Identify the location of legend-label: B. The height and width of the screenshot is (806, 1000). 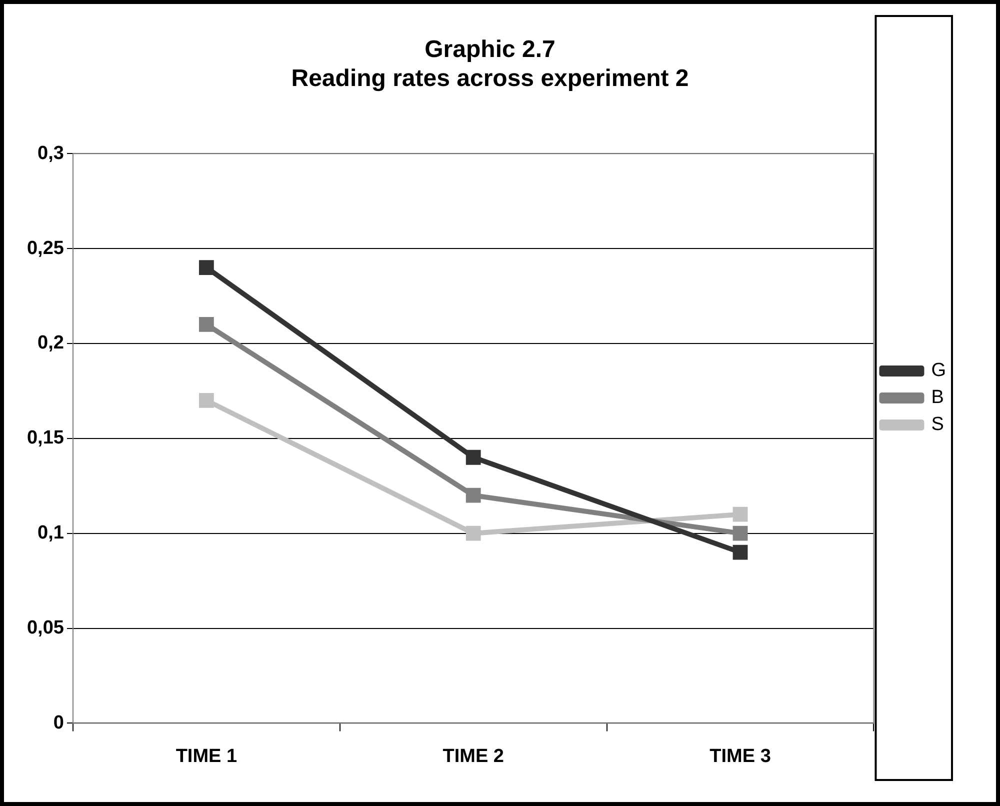
(937, 397).